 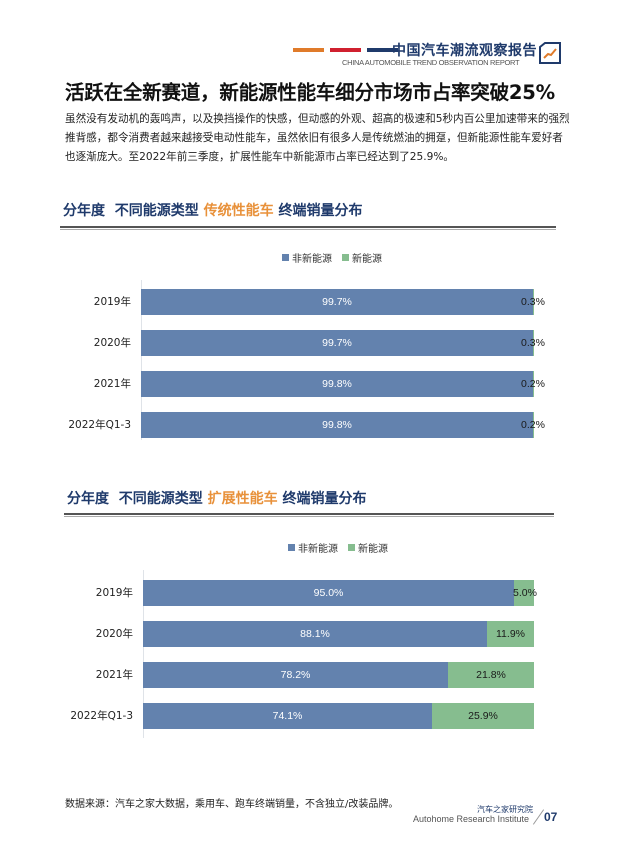 I want to click on bar-non-nev: 74.1%, so click(x=287, y=716).